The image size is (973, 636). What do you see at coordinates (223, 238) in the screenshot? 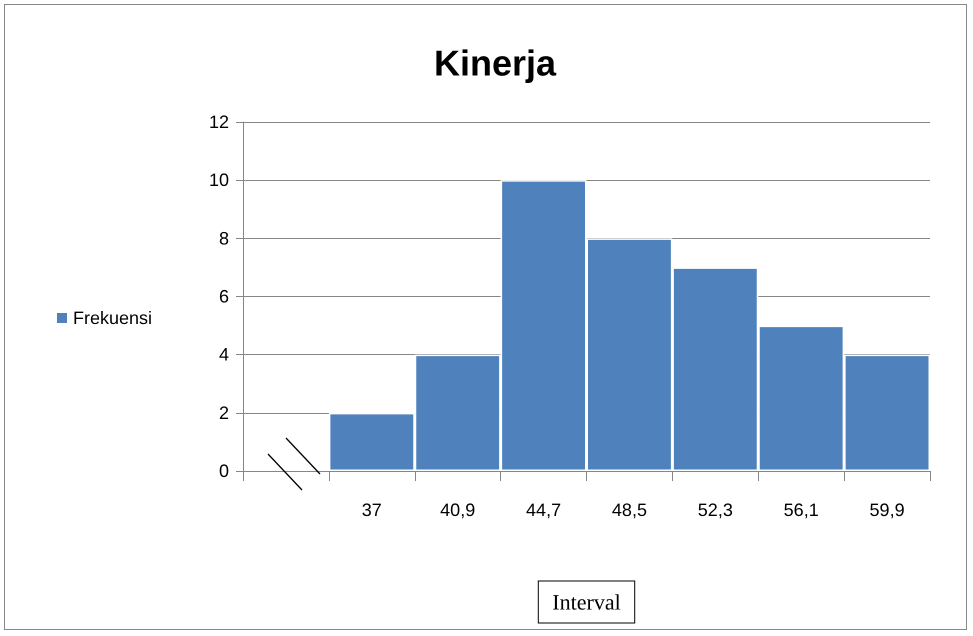
I see `y-tick-label: 8` at bounding box center [223, 238].